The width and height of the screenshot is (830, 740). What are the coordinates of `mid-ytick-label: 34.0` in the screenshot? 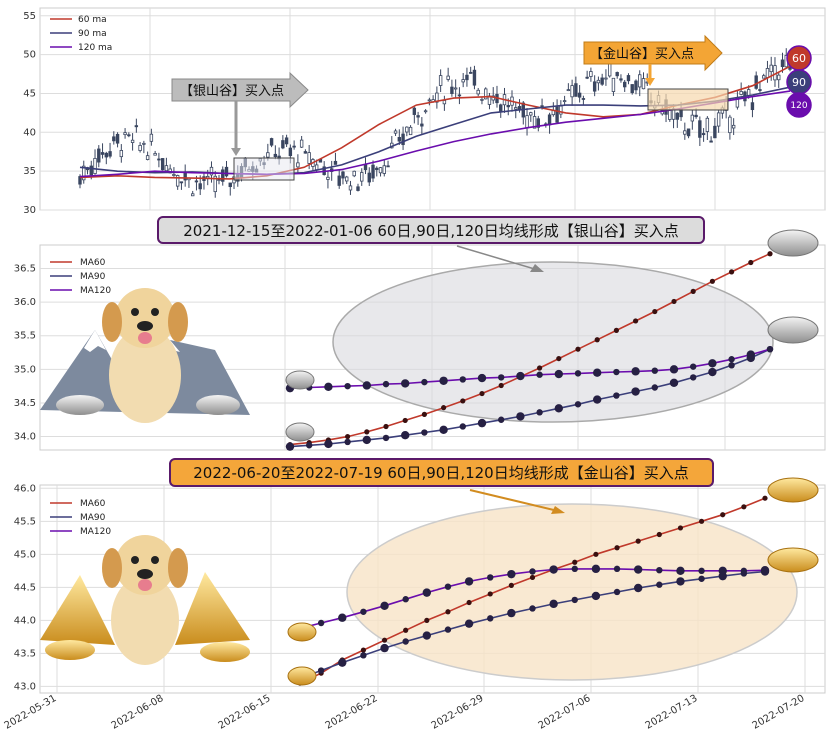 It's located at (25, 437).